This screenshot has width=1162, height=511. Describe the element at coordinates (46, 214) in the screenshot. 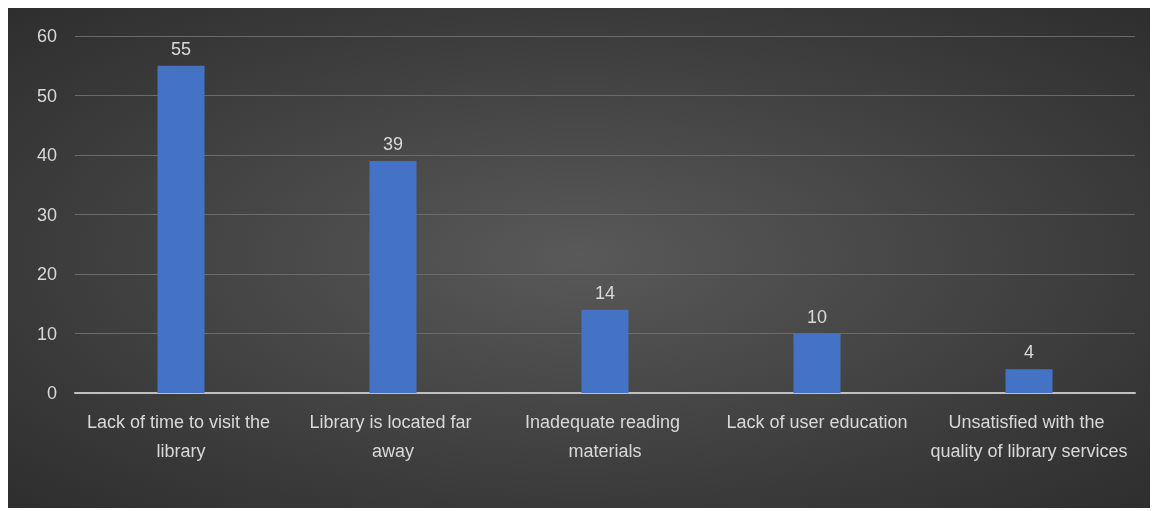

I see `y-tick-label: 30` at that location.